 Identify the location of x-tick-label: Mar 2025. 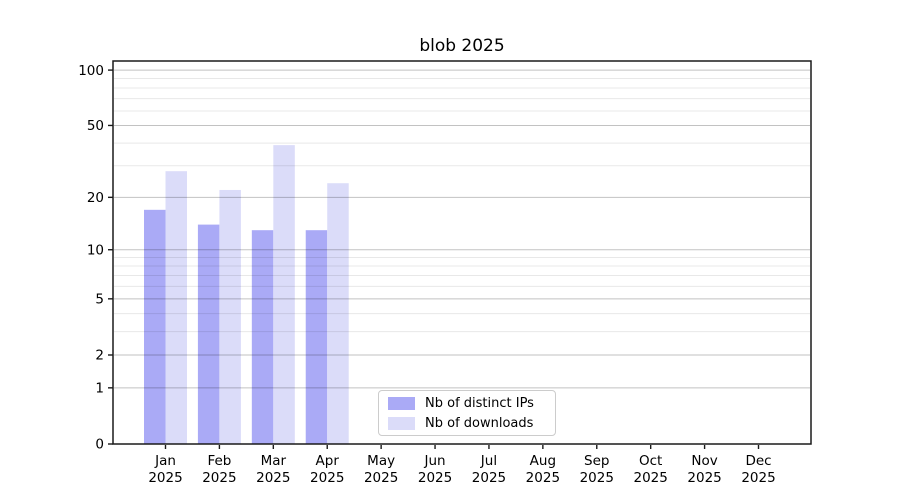
(273, 469).